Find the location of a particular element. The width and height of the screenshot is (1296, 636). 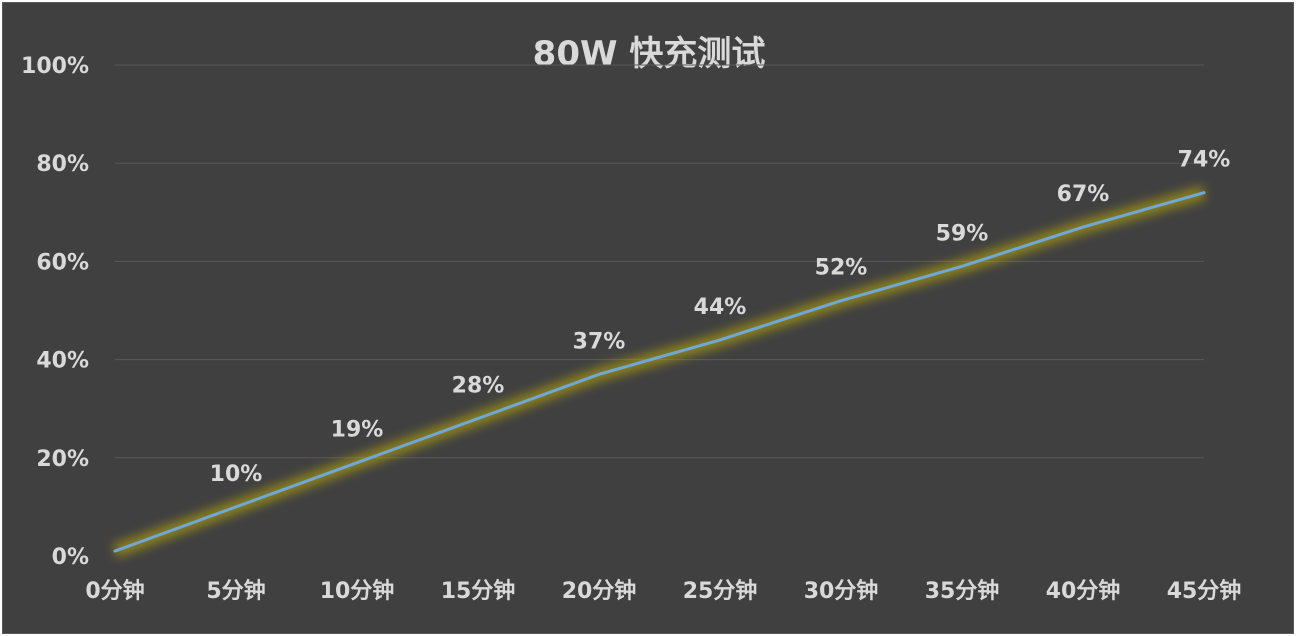

x-tick-label: 10分钟 is located at coordinates (357, 591).